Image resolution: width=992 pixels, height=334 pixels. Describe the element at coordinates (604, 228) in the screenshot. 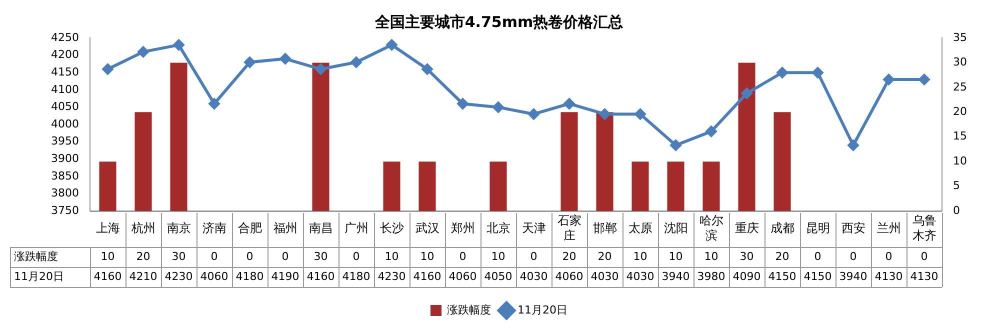

I see `x-tick-label: 邯郸` at that location.